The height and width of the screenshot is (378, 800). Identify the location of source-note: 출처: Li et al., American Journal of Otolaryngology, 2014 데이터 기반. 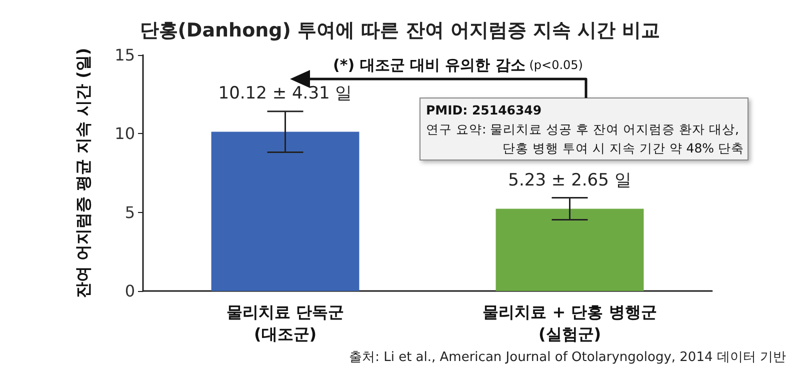
(567, 357).